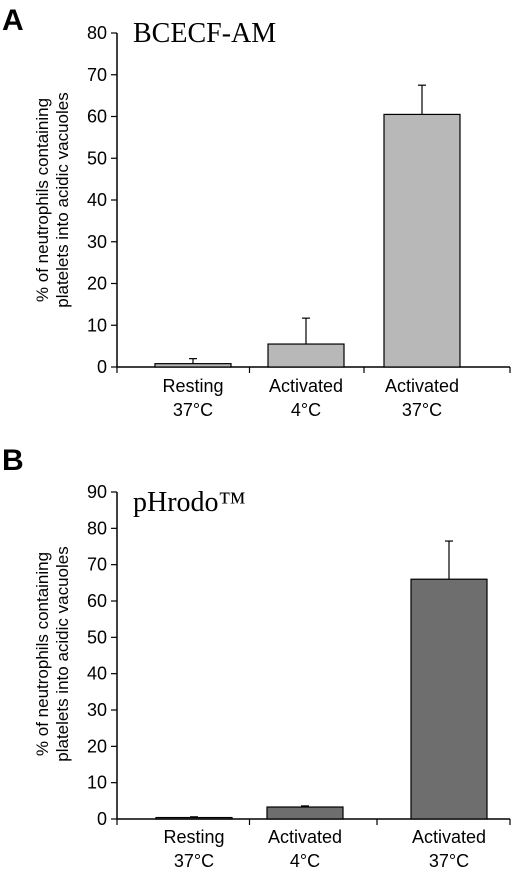  Describe the element at coordinates (204, 33) in the screenshot. I see `chart-title: BCECF-AM` at that location.